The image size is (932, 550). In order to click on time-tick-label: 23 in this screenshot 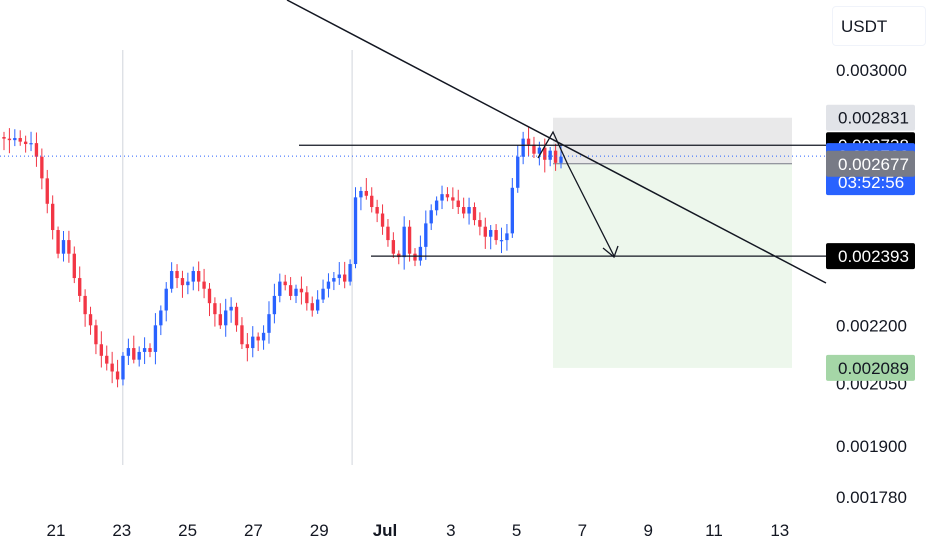, I will do `click(121, 530)`.